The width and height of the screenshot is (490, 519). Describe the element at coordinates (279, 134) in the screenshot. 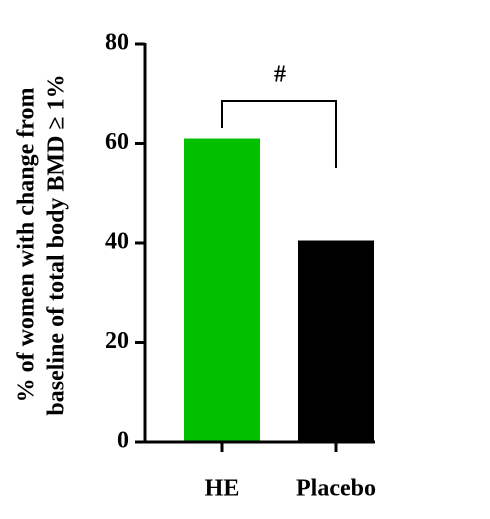

I see `significance-bracket` at that location.